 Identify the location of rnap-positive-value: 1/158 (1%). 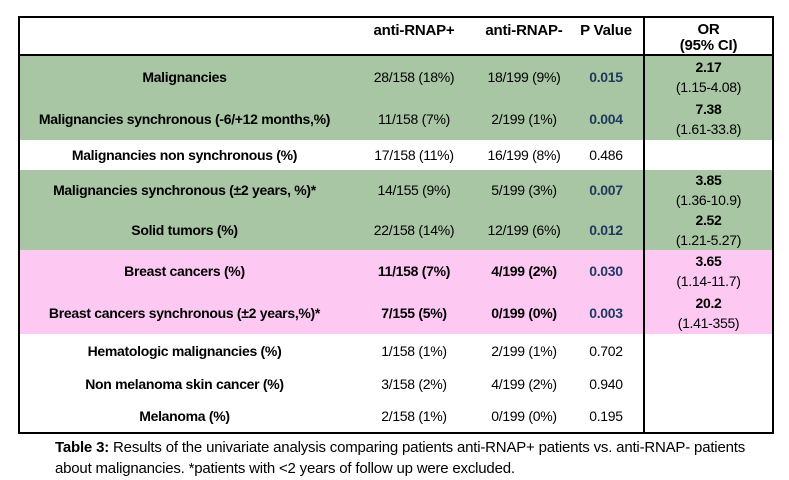
(414, 350).